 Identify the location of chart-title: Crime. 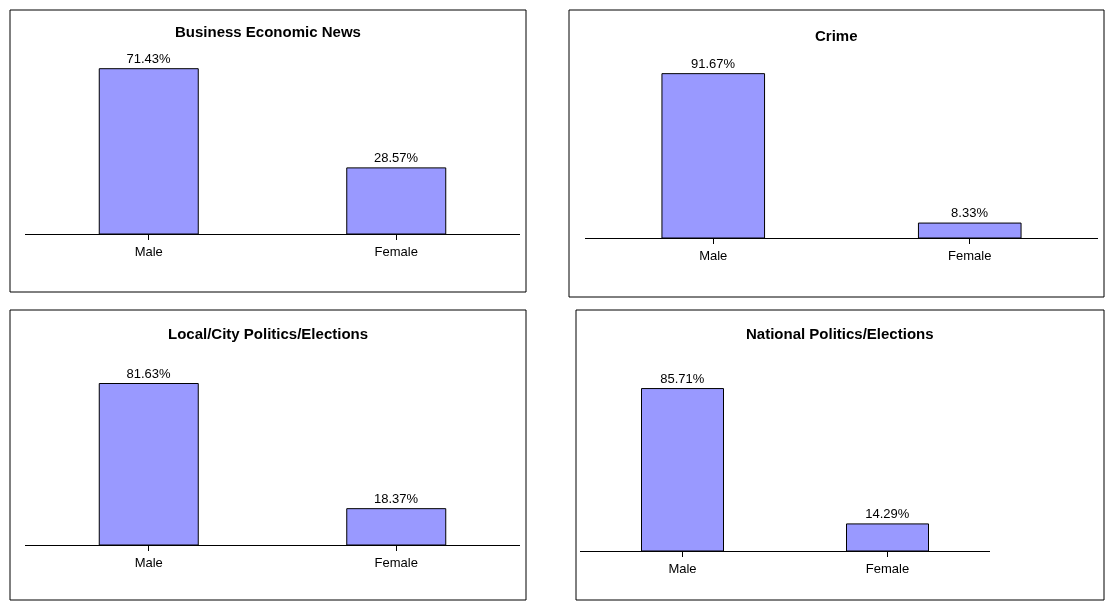
(836, 35).